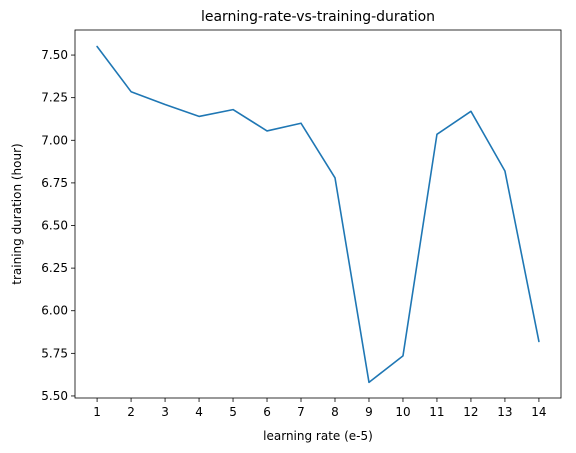  Describe the element at coordinates (436, 412) in the screenshot. I see `x-tick-label: 11` at that location.